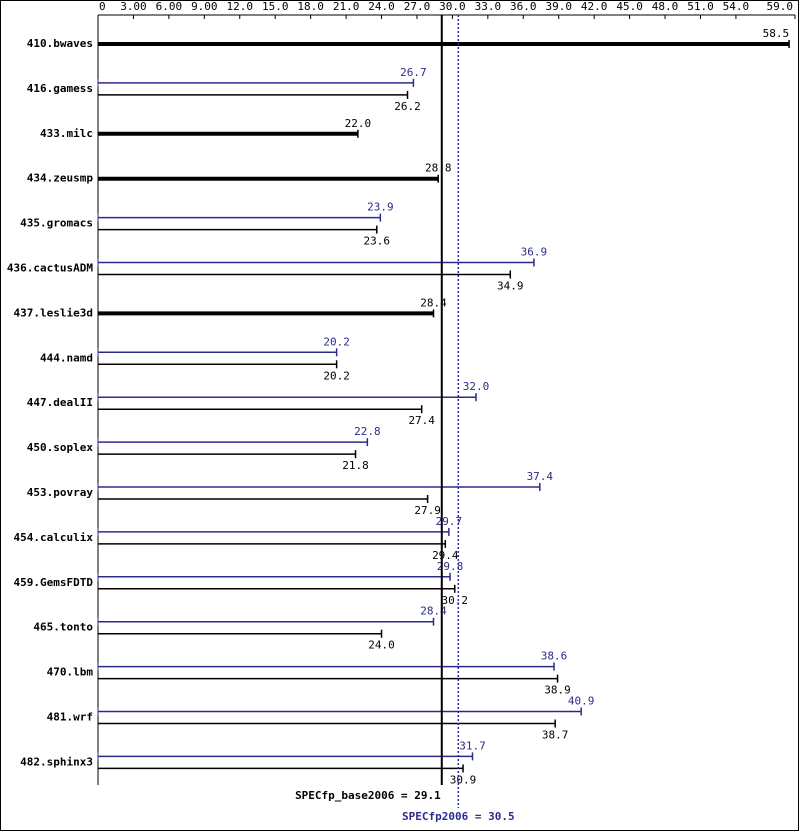  Describe the element at coordinates (310, 6) in the screenshot. I see `x-tick-label: 18.0` at that location.